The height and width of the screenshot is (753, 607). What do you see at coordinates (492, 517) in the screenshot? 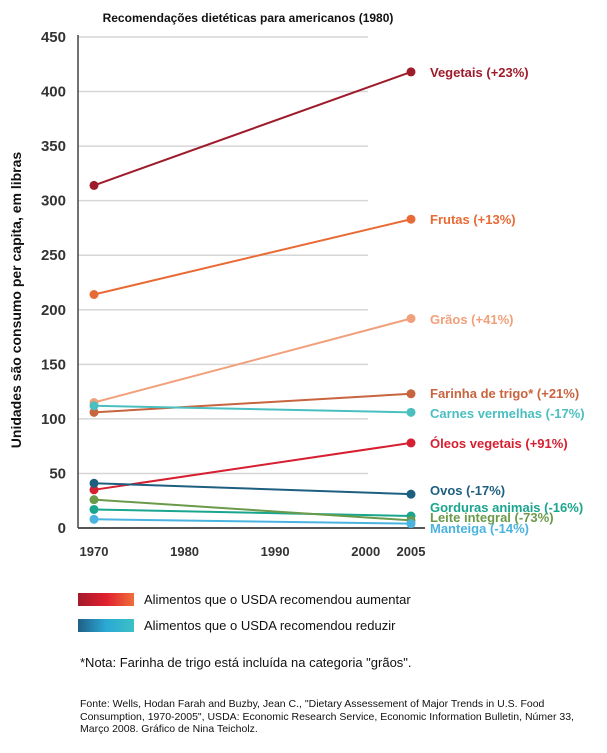
I see `series-label-leite-integral: Leite integral (-73%)` at bounding box center [492, 517].